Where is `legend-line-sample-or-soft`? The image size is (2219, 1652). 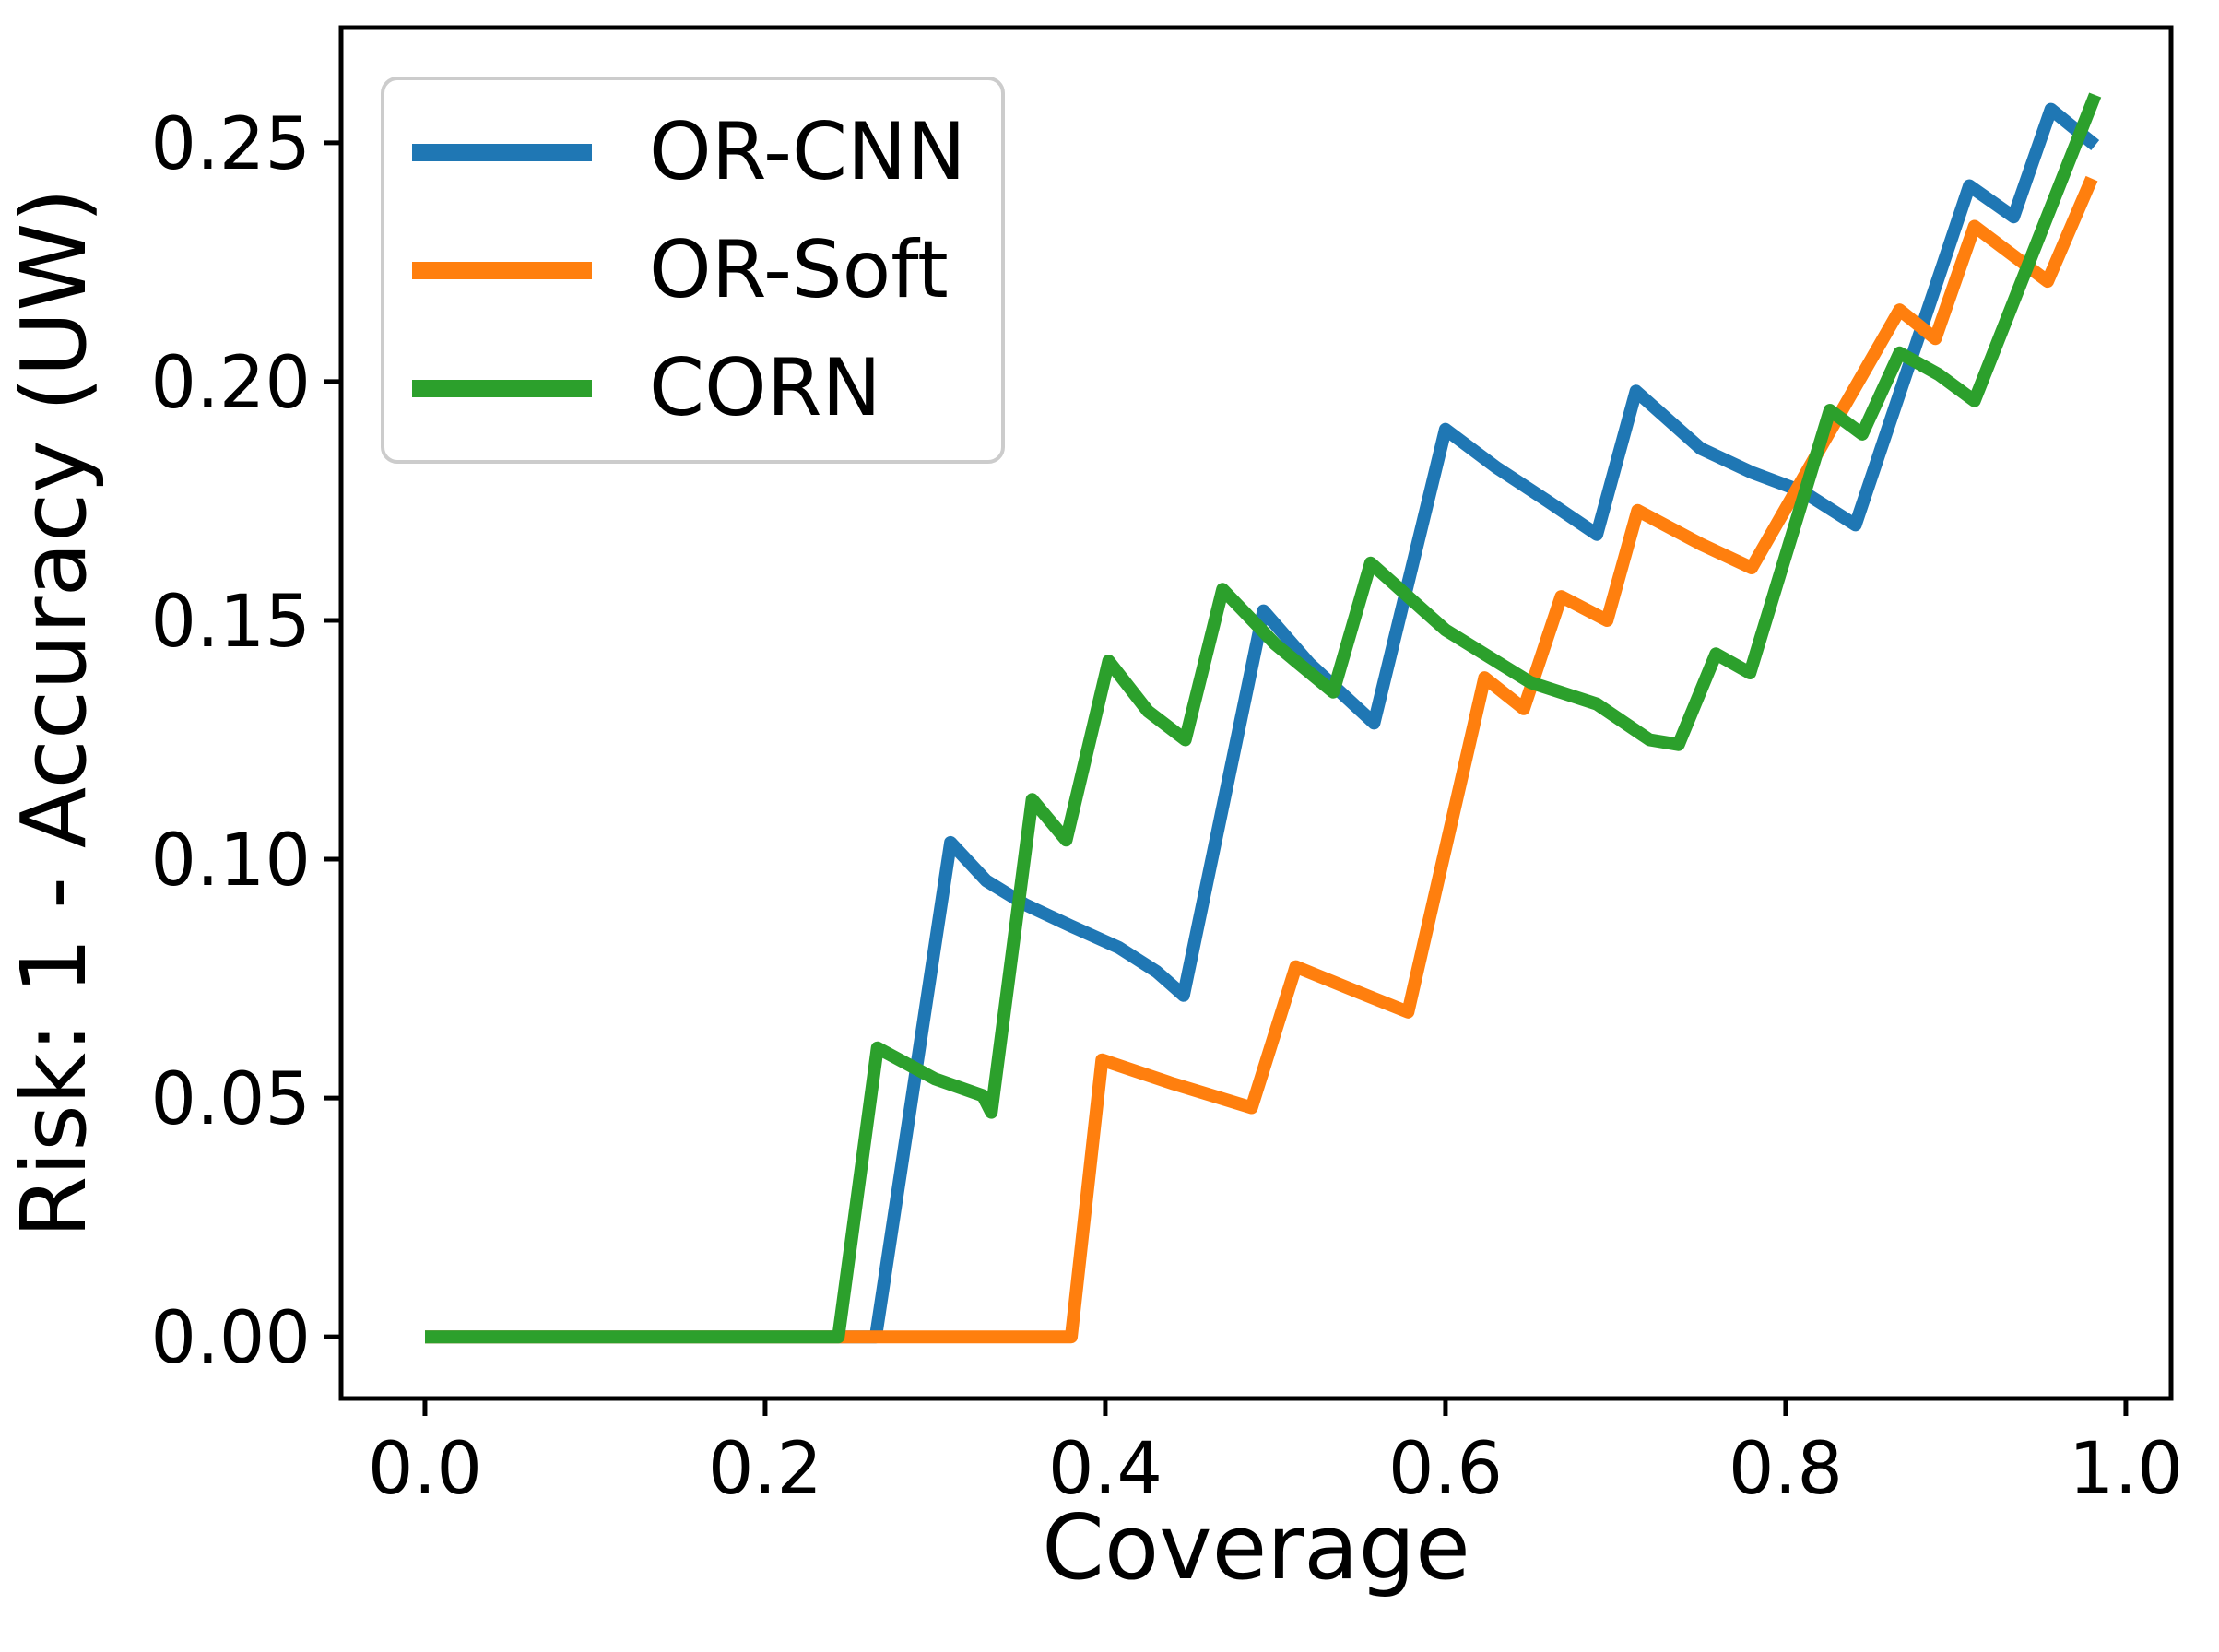 legend-line-sample-or-soft is located at coordinates (502, 270).